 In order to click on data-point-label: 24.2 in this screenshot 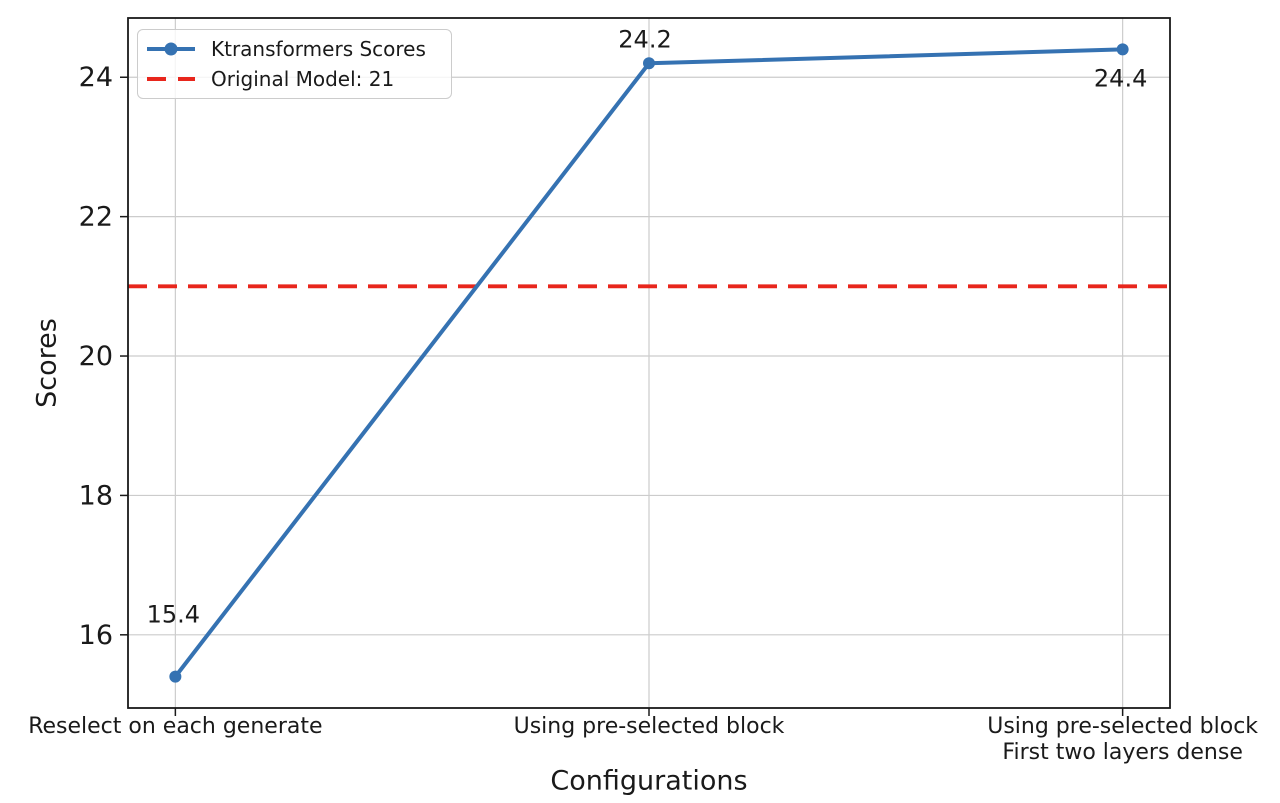, I will do `click(644, 39)`.